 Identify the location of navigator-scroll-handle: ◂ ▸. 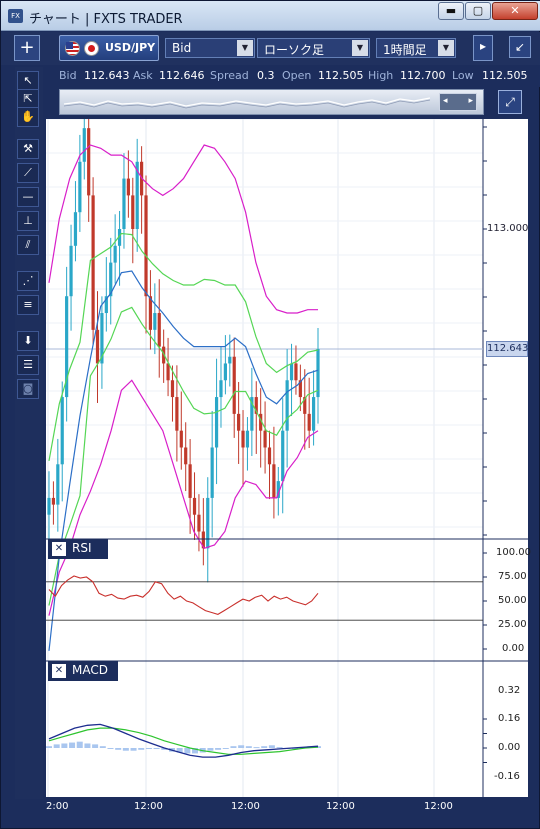
(458, 102).